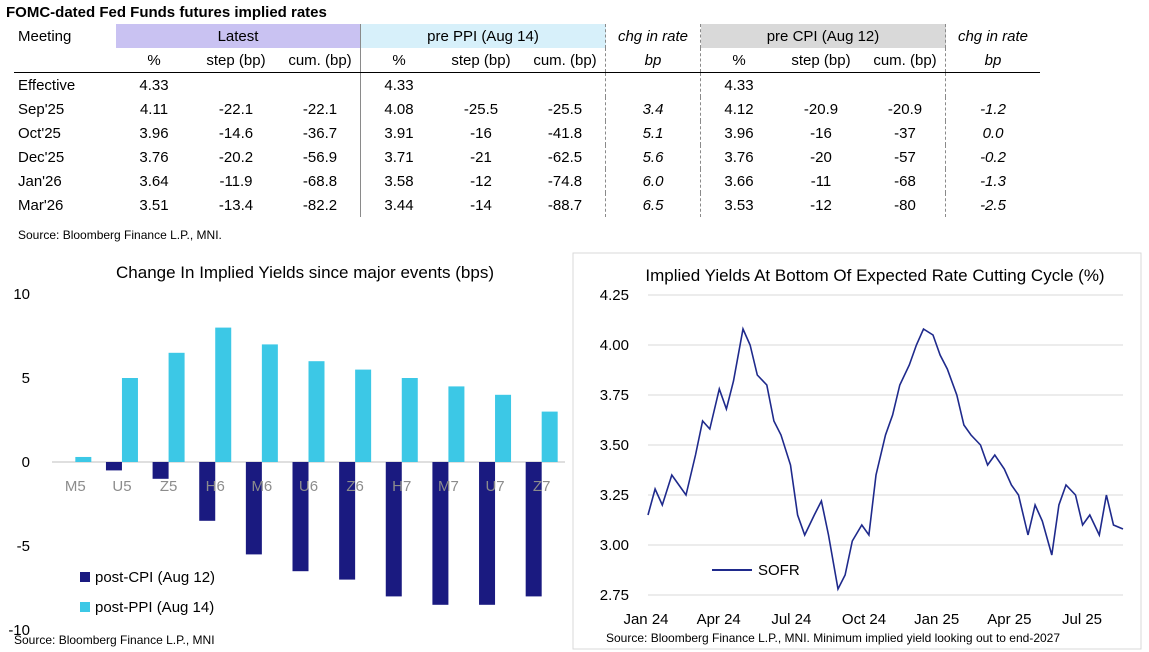 Image resolution: width=1149 pixels, height=652 pixels. What do you see at coordinates (41, 205) in the screenshot?
I see `meeting-cell: Mar'26` at bounding box center [41, 205].